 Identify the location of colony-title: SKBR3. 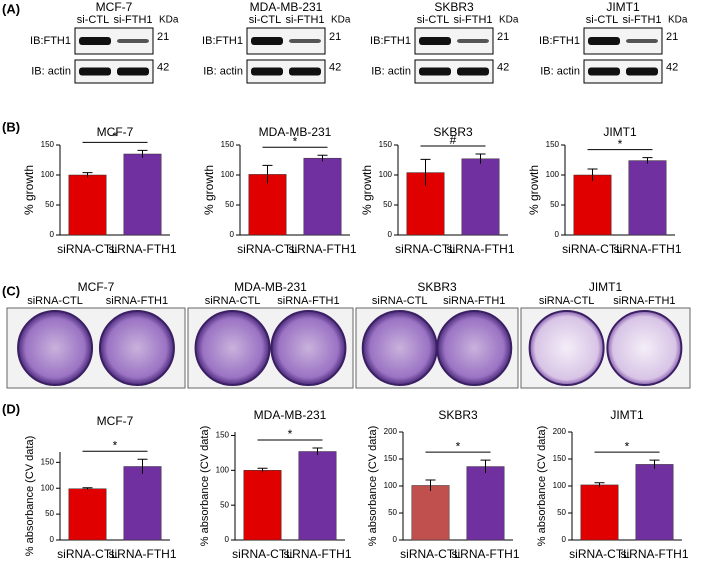
(437, 287).